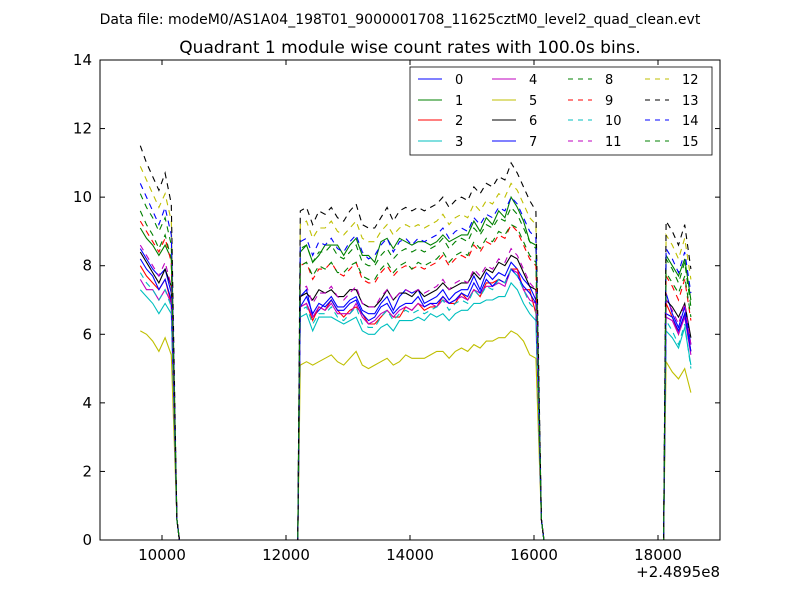 This screenshot has height=600, width=800. Describe the element at coordinates (87, 334) in the screenshot. I see `y-tick-label: 6` at that location.